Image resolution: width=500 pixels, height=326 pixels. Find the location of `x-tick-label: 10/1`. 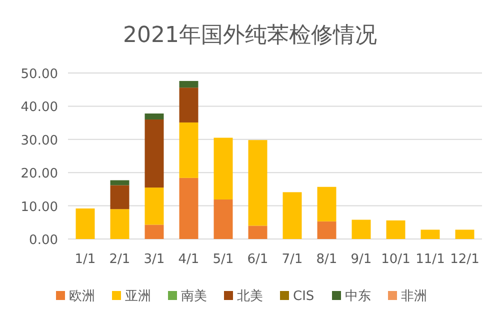

x-tick-label: 10/1 is located at coordinates (395, 259).